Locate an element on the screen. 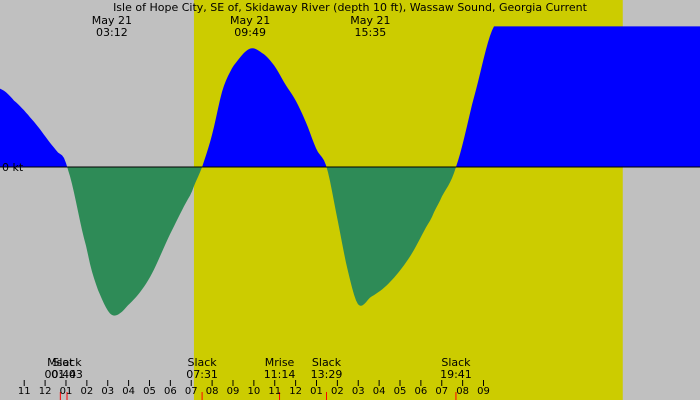 Image resolution: width=700 pixels, height=400 pixels. event-label-0: Mset is located at coordinates (60, 362).